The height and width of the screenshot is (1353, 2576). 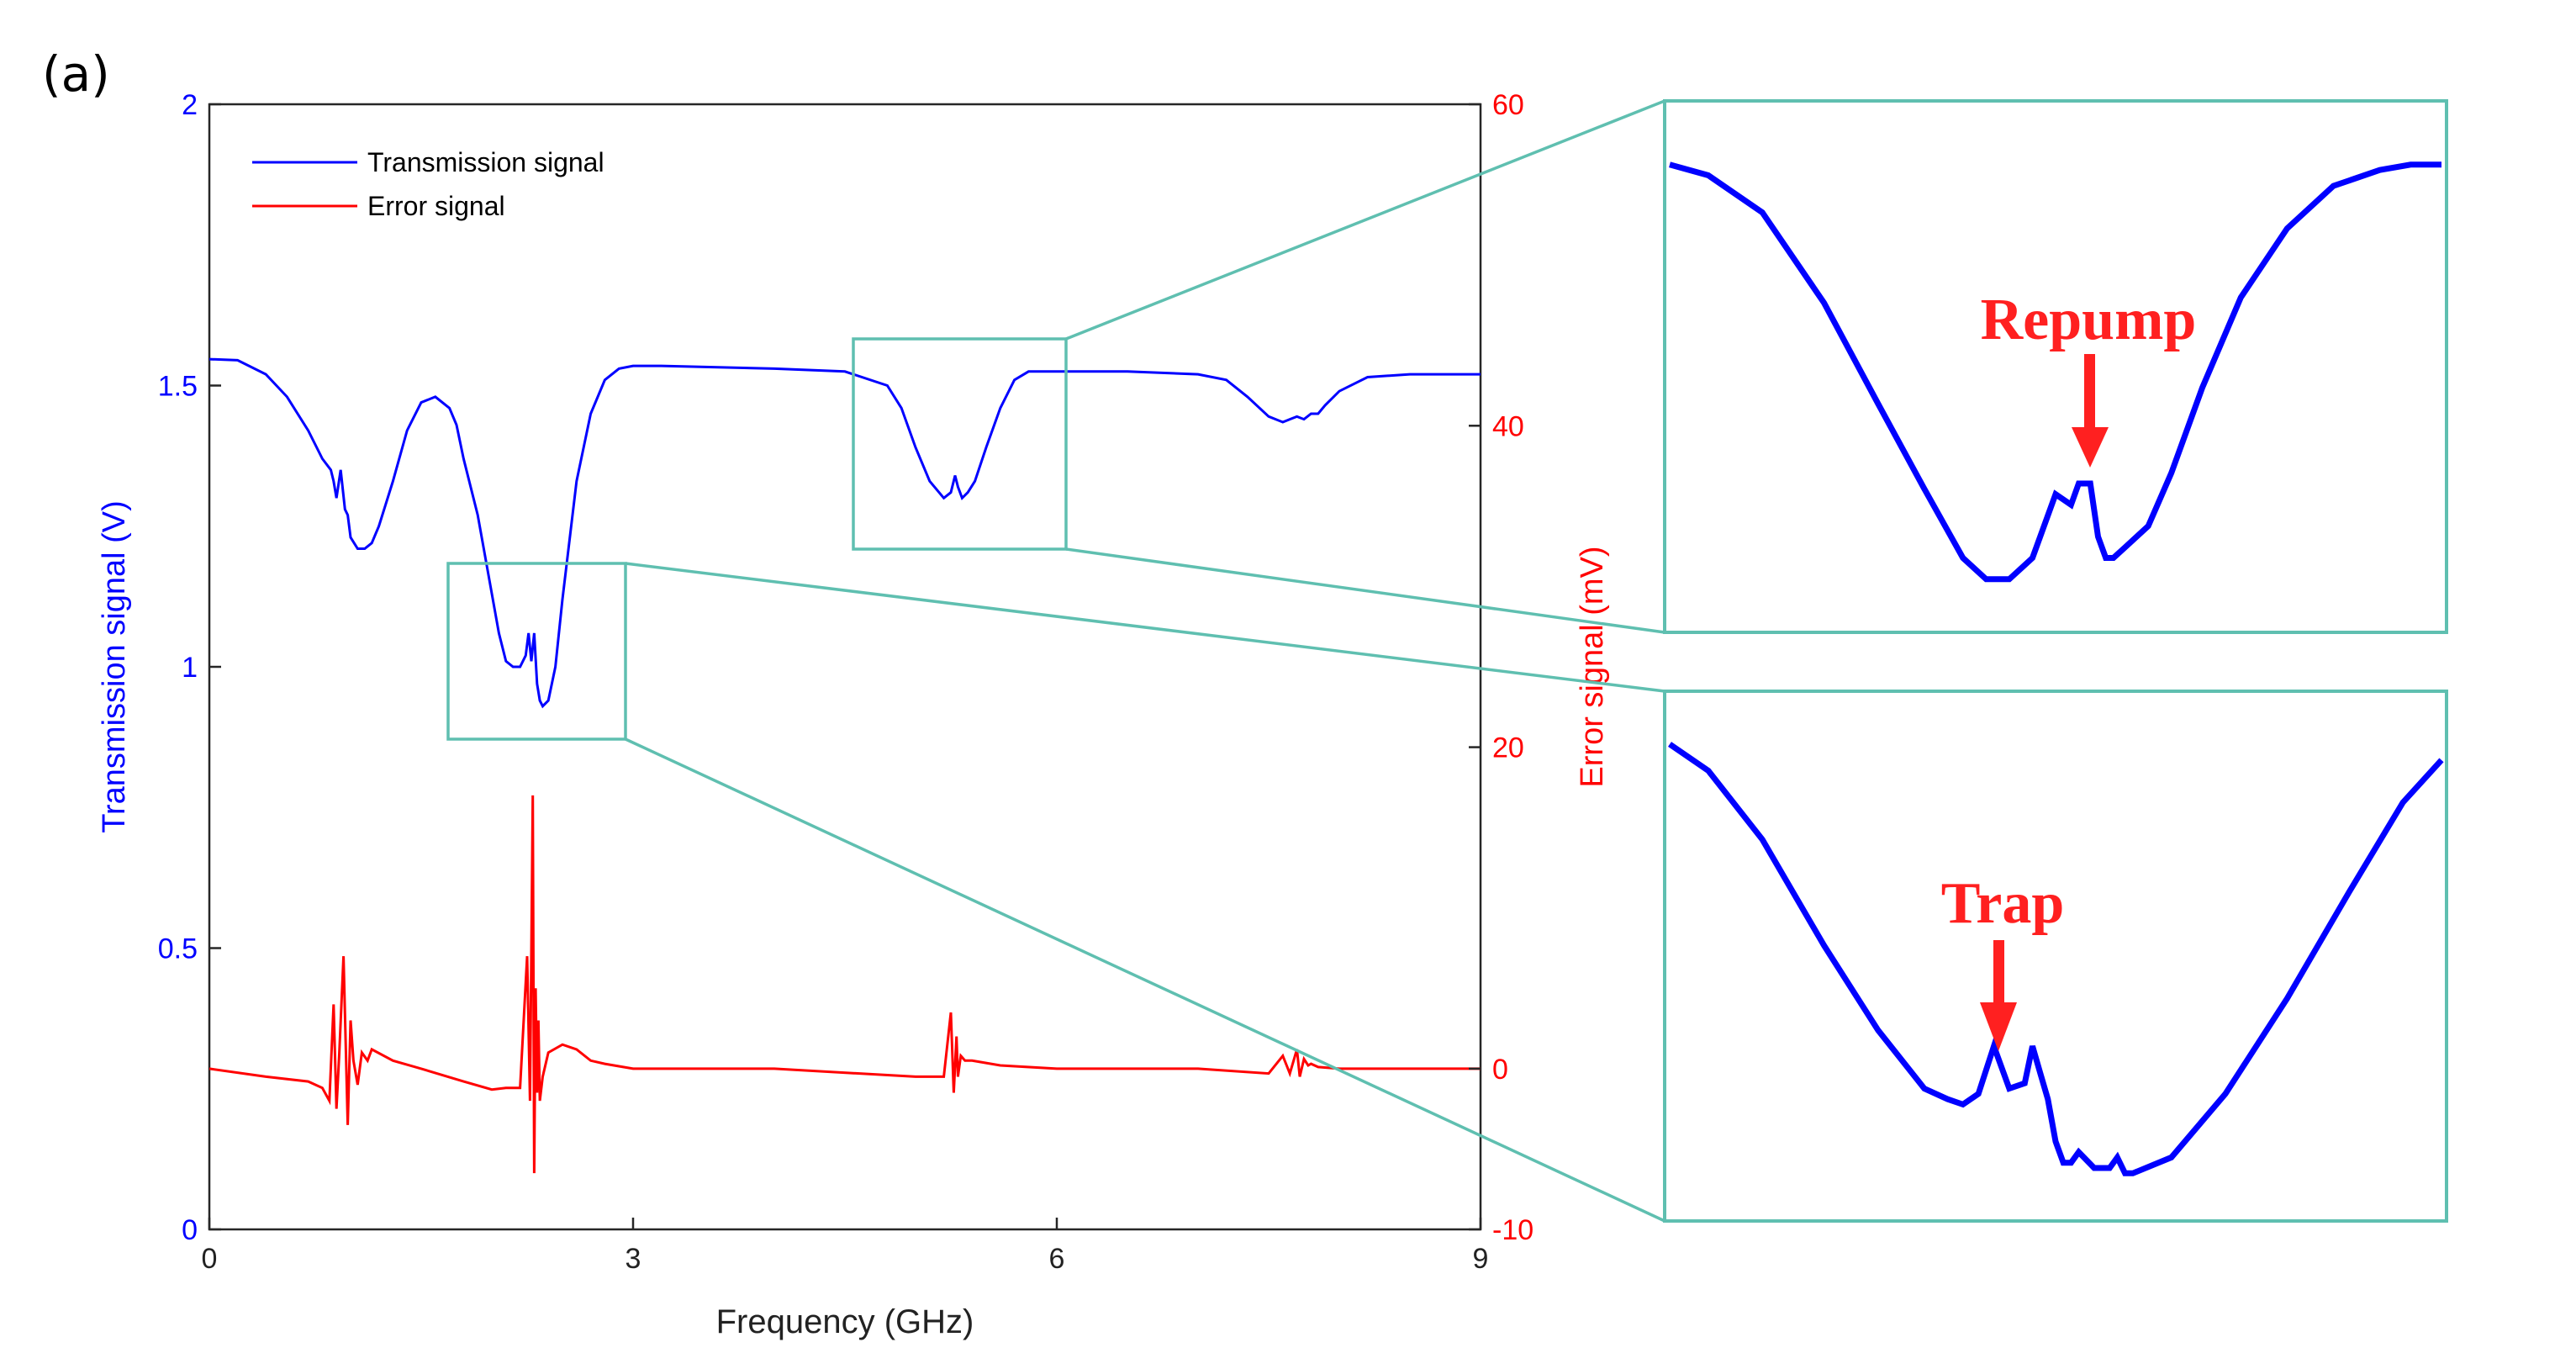 I want to click on zoom-panel-repump: Repump, so click(x=2055, y=367).